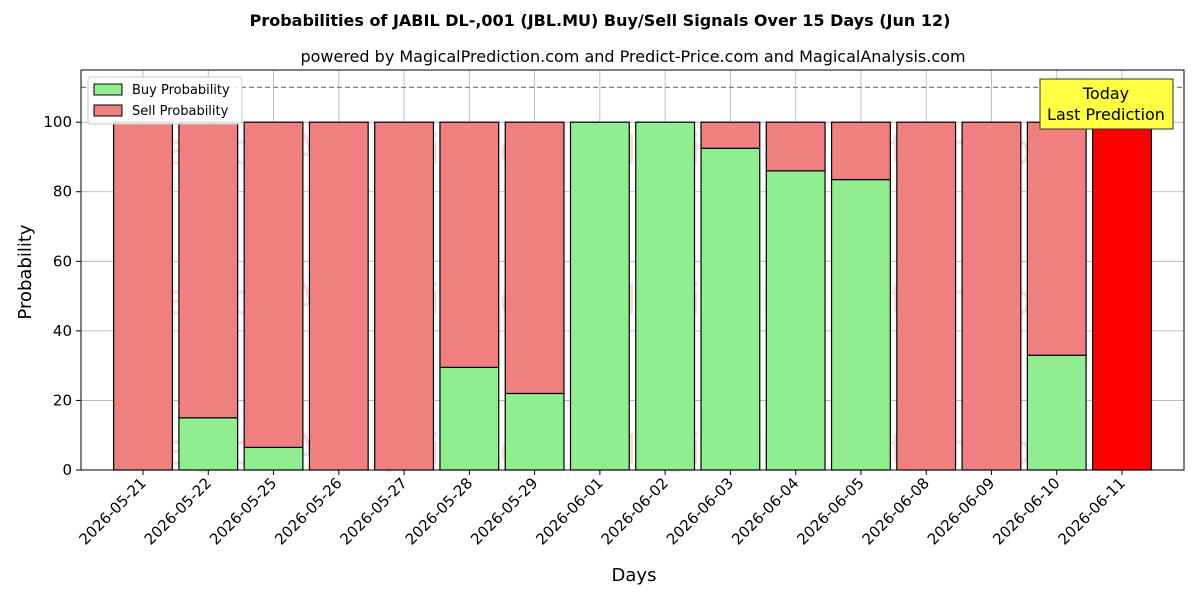 This screenshot has height=600, width=1200. Describe the element at coordinates (1026, 511) in the screenshot. I see `x-tick-label: 2026-06-10` at that location.